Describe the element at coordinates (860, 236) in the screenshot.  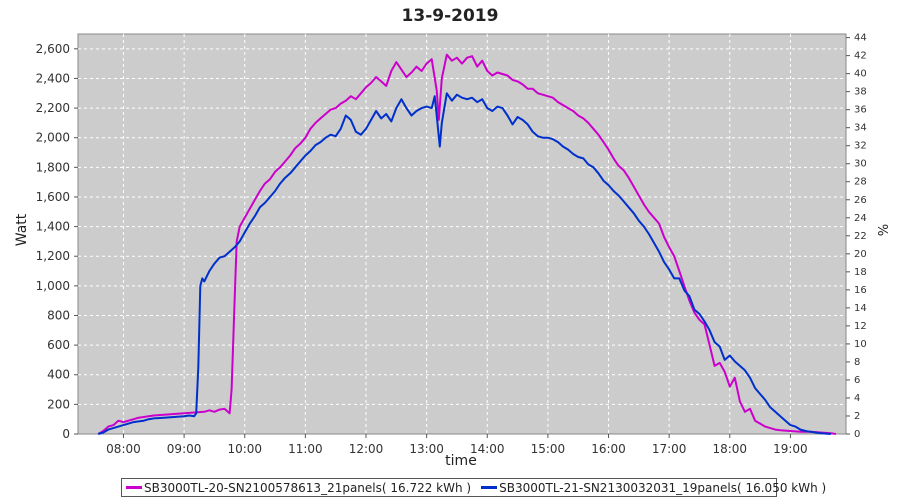
I see `y2-tick-label: 22` at that location.